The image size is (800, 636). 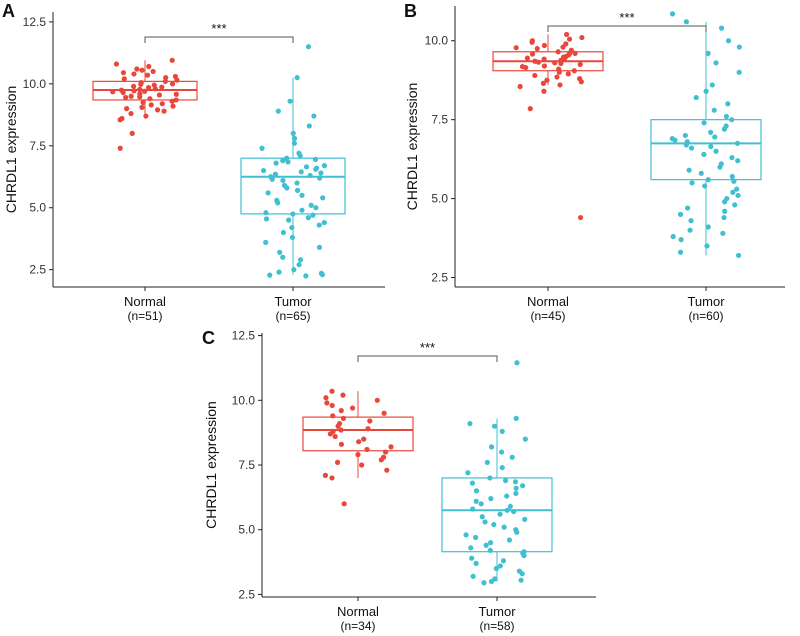 What do you see at coordinates (705, 316) in the screenshot?
I see `sample-size-label: (n=60)` at bounding box center [705, 316].